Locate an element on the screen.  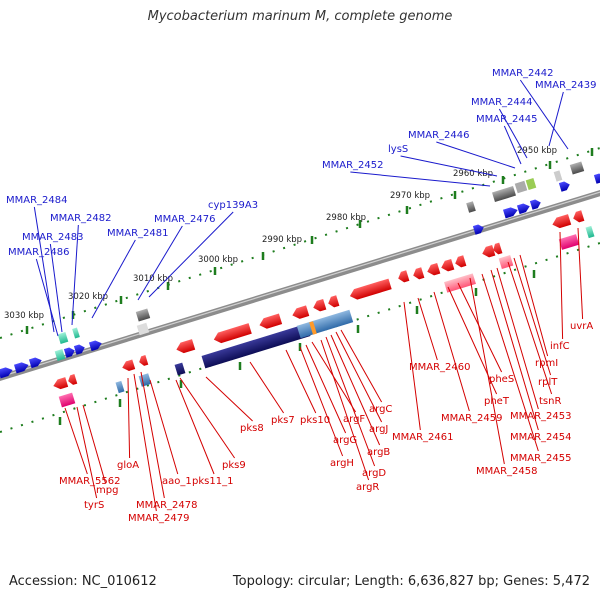
reverse-gene-label: gloA is located at coordinates (128, 465).